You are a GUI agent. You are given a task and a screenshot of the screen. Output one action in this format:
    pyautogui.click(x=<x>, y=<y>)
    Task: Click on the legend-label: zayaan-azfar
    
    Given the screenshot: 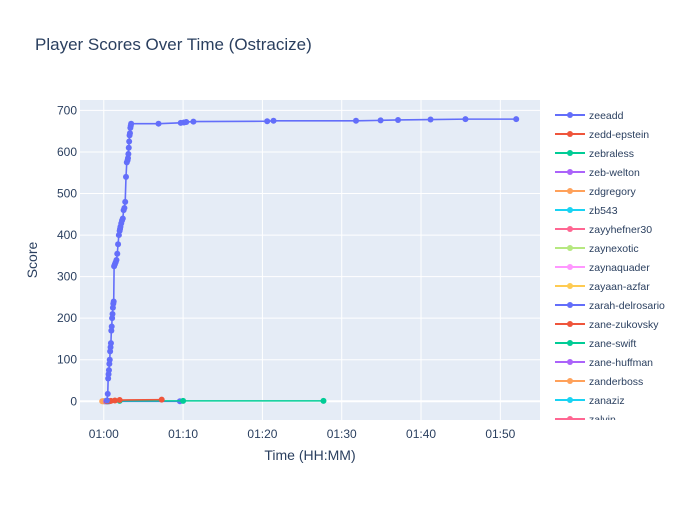 What is the action you would take?
    pyautogui.click(x=619, y=287)
    